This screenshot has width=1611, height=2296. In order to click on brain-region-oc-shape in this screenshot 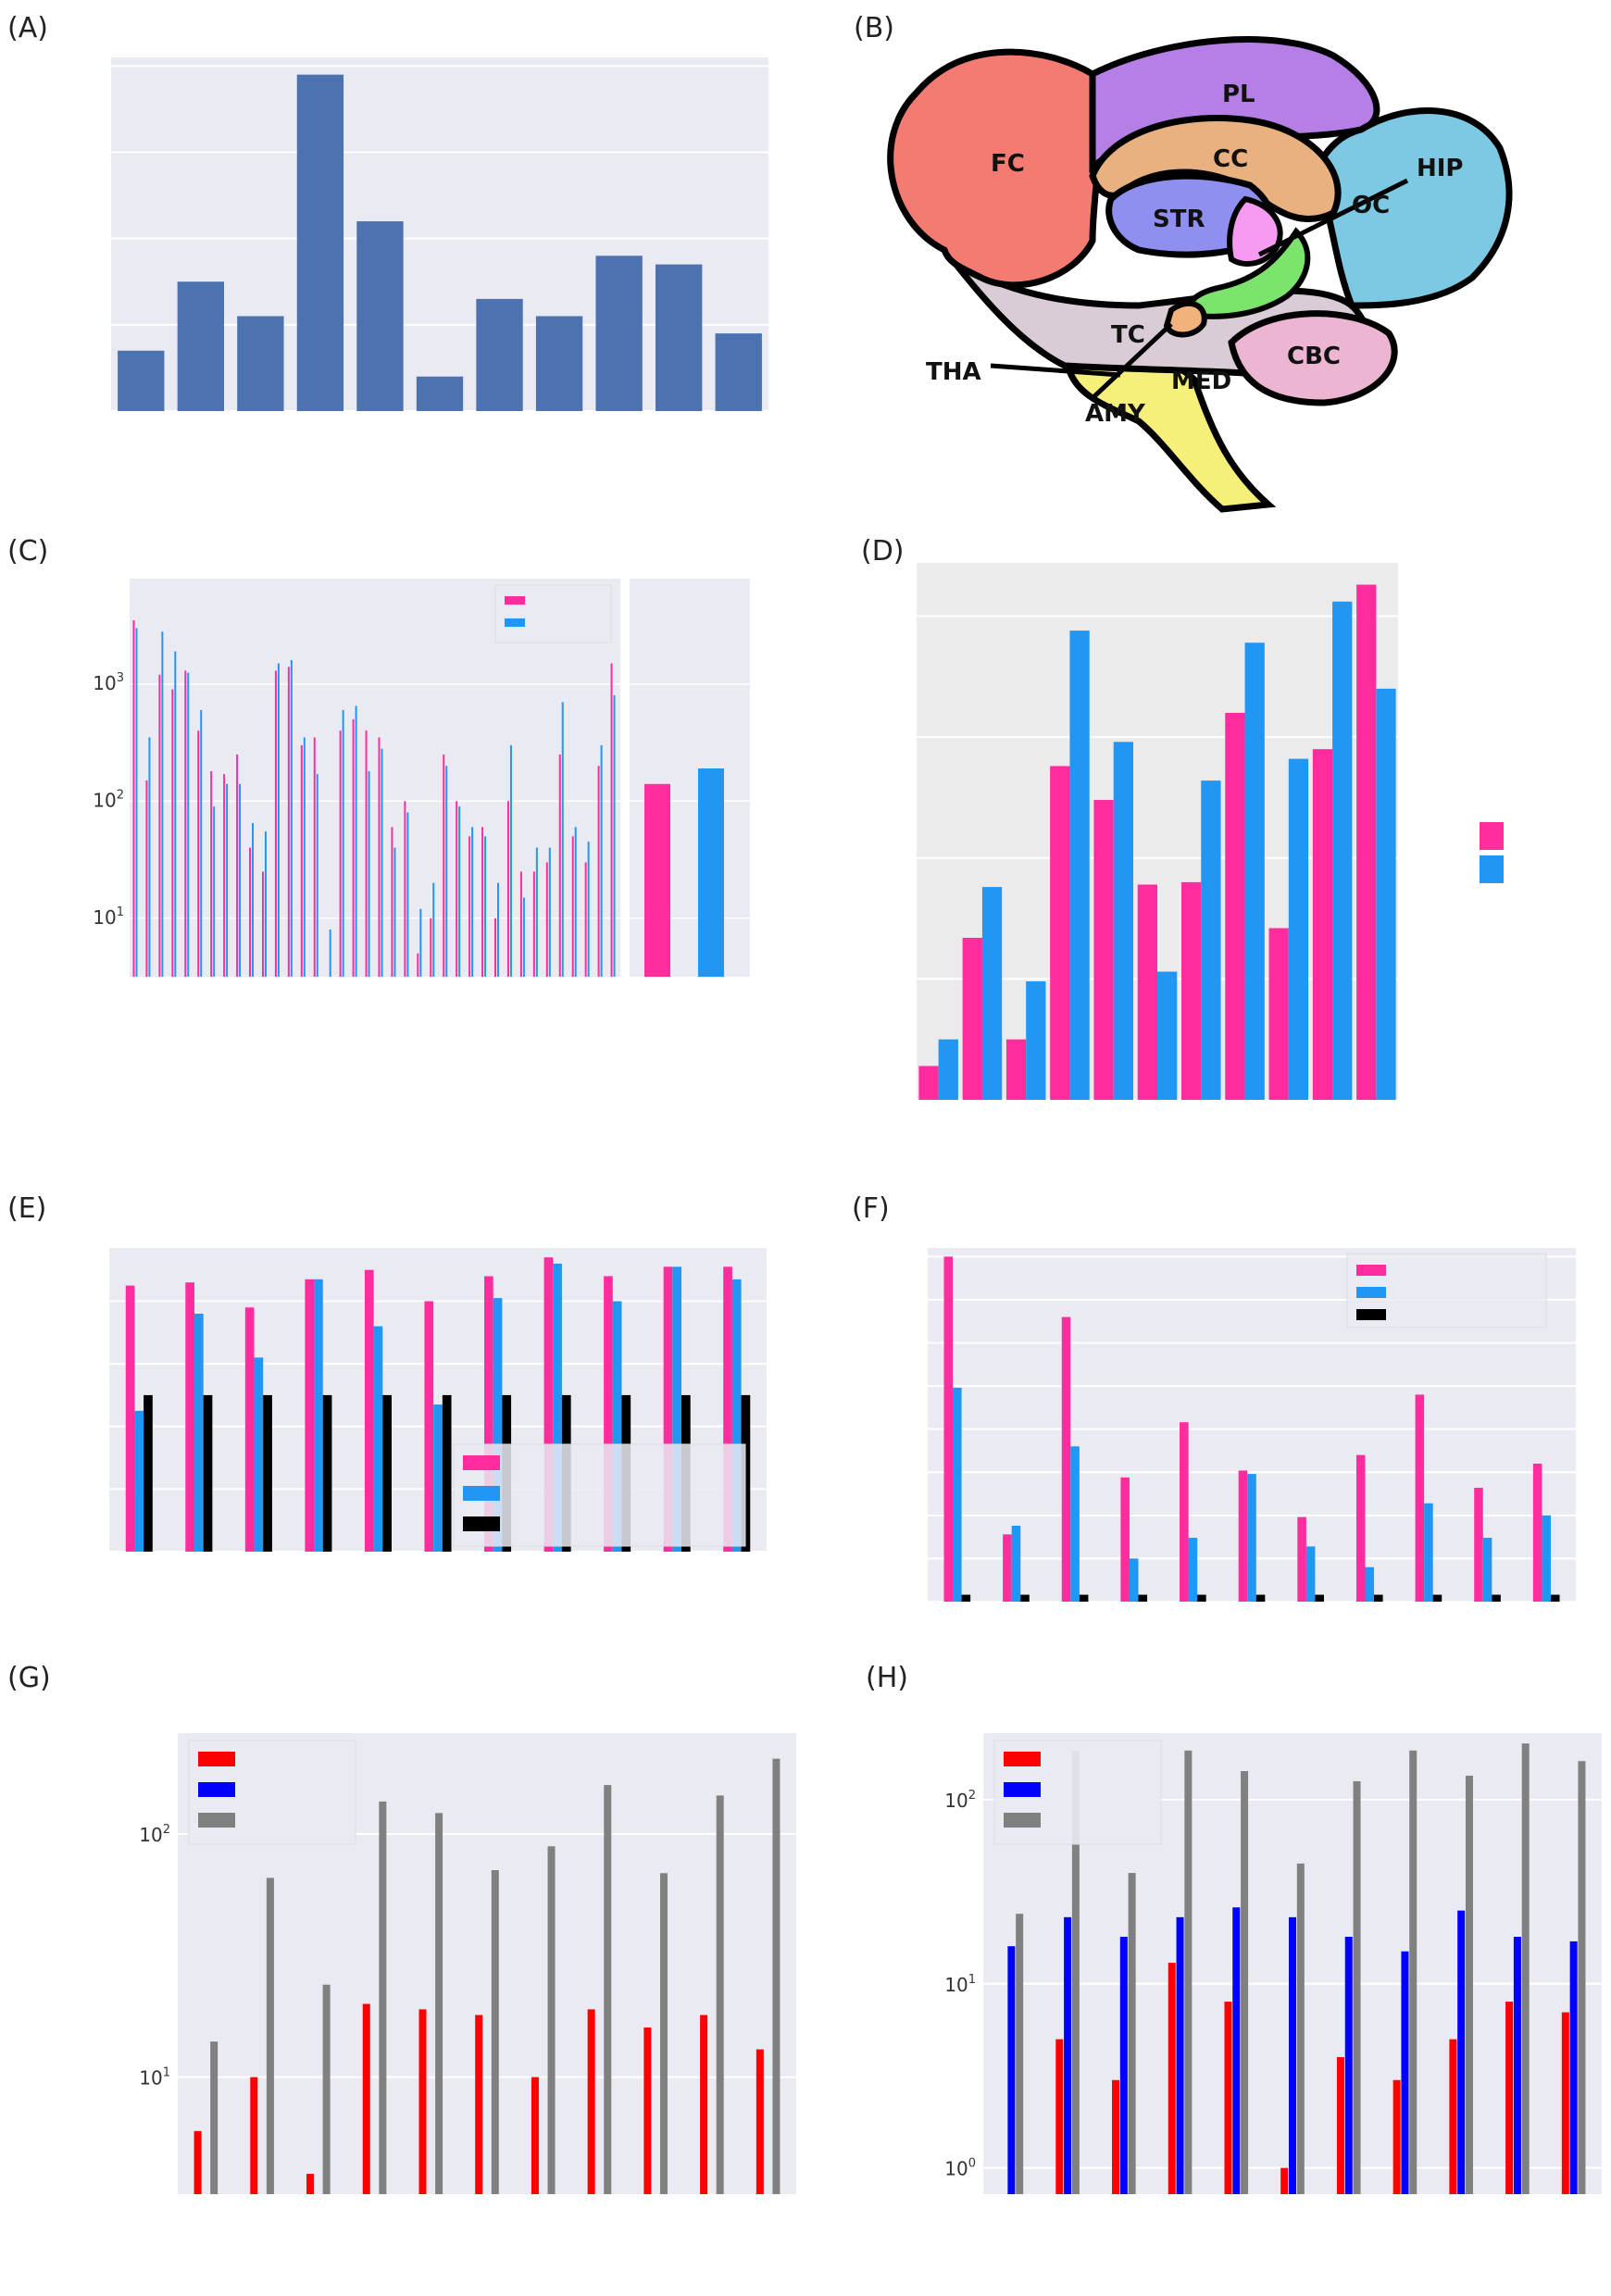, I will do `click(1412, 208)`.